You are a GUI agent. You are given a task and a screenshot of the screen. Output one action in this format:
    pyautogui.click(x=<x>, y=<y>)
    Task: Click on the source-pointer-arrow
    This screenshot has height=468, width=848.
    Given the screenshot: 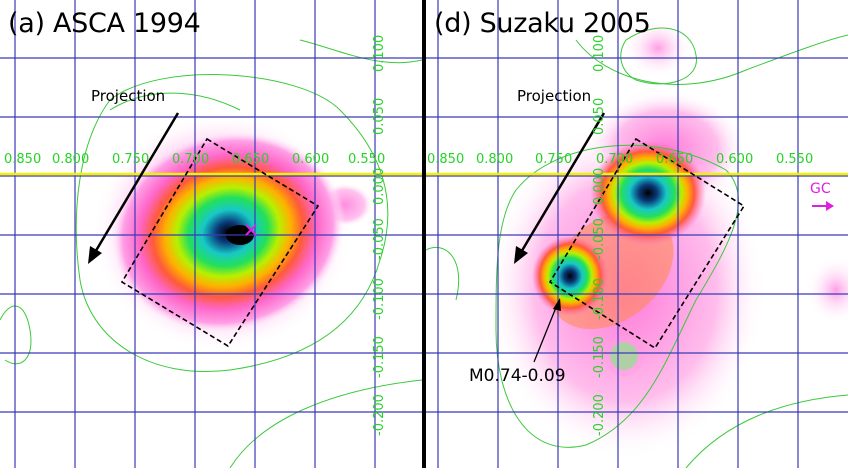 What is the action you would take?
    pyautogui.click(x=547, y=330)
    